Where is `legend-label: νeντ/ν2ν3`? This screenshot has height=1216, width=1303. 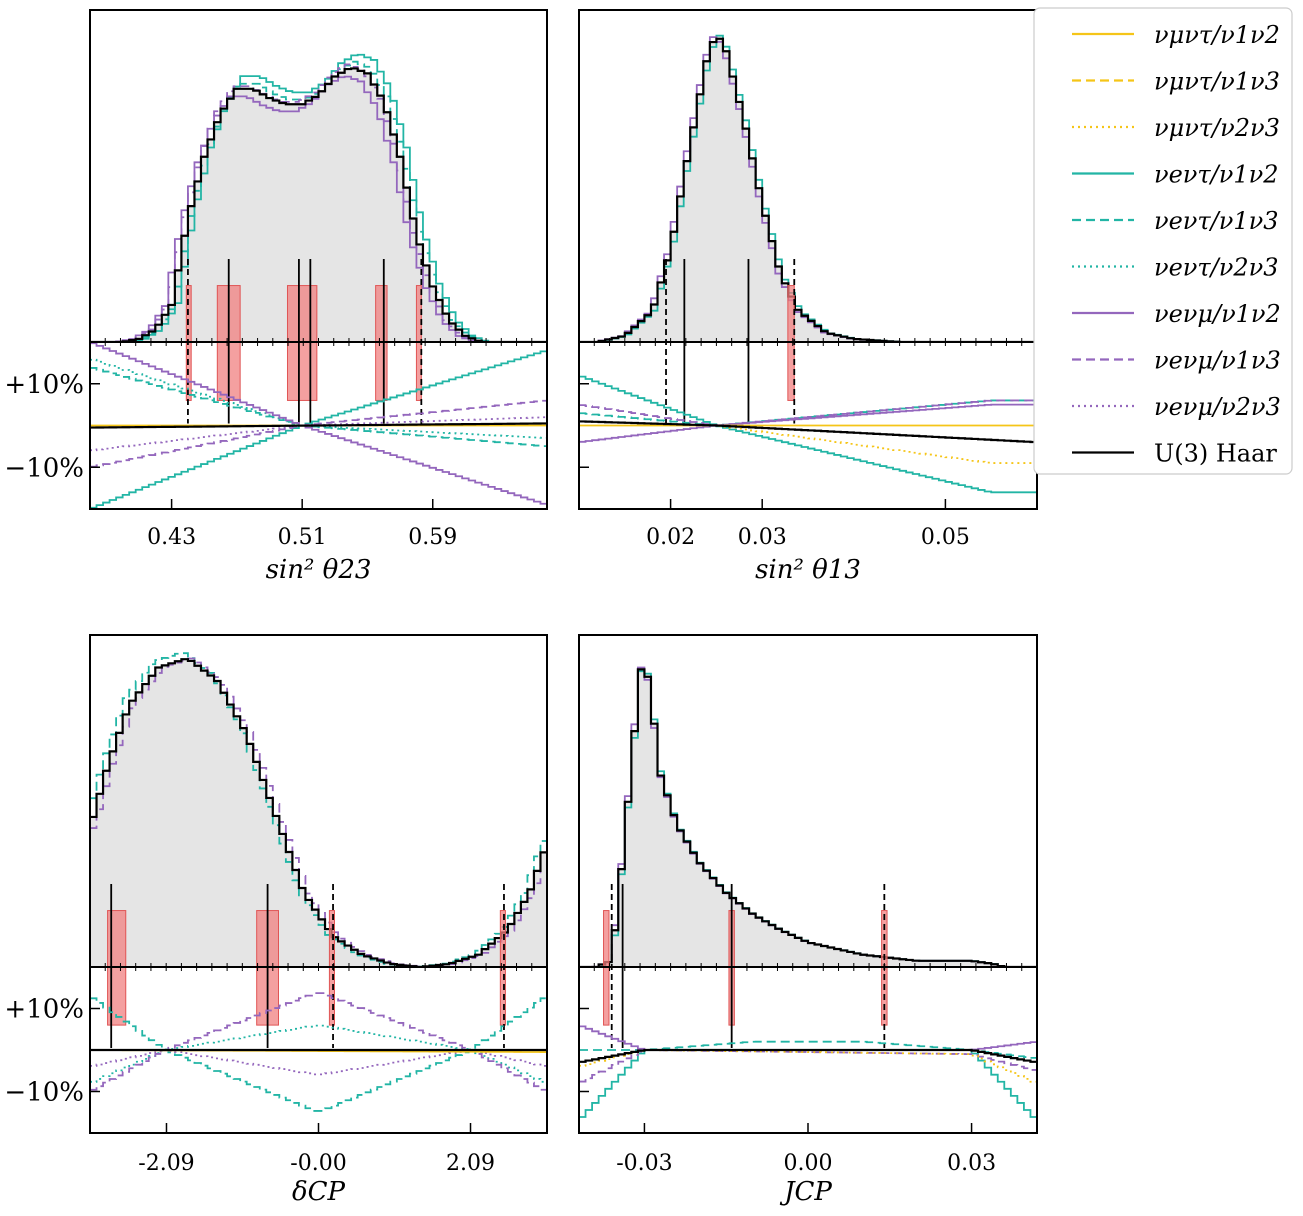 legend-label: νeντ/ν2ν3 is located at coordinates (1216, 268).